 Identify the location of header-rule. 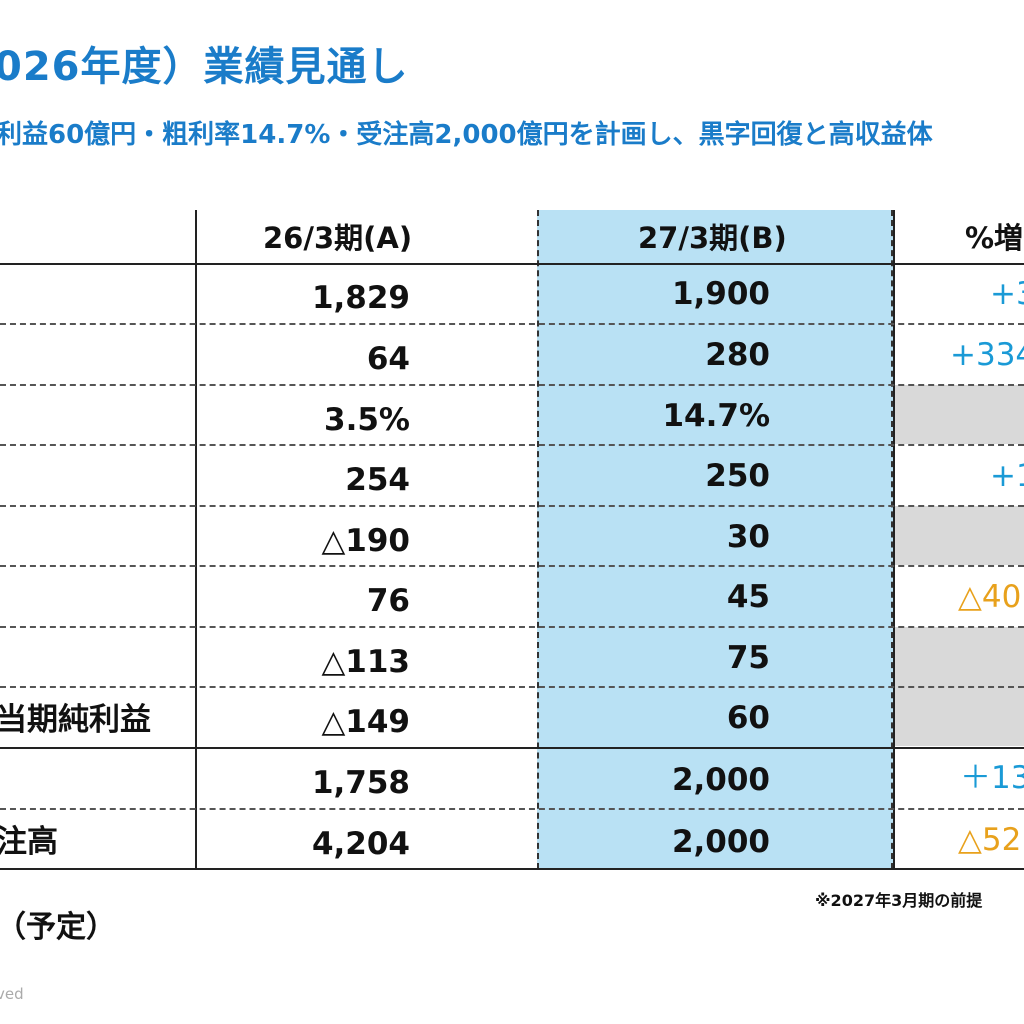
(512, 264).